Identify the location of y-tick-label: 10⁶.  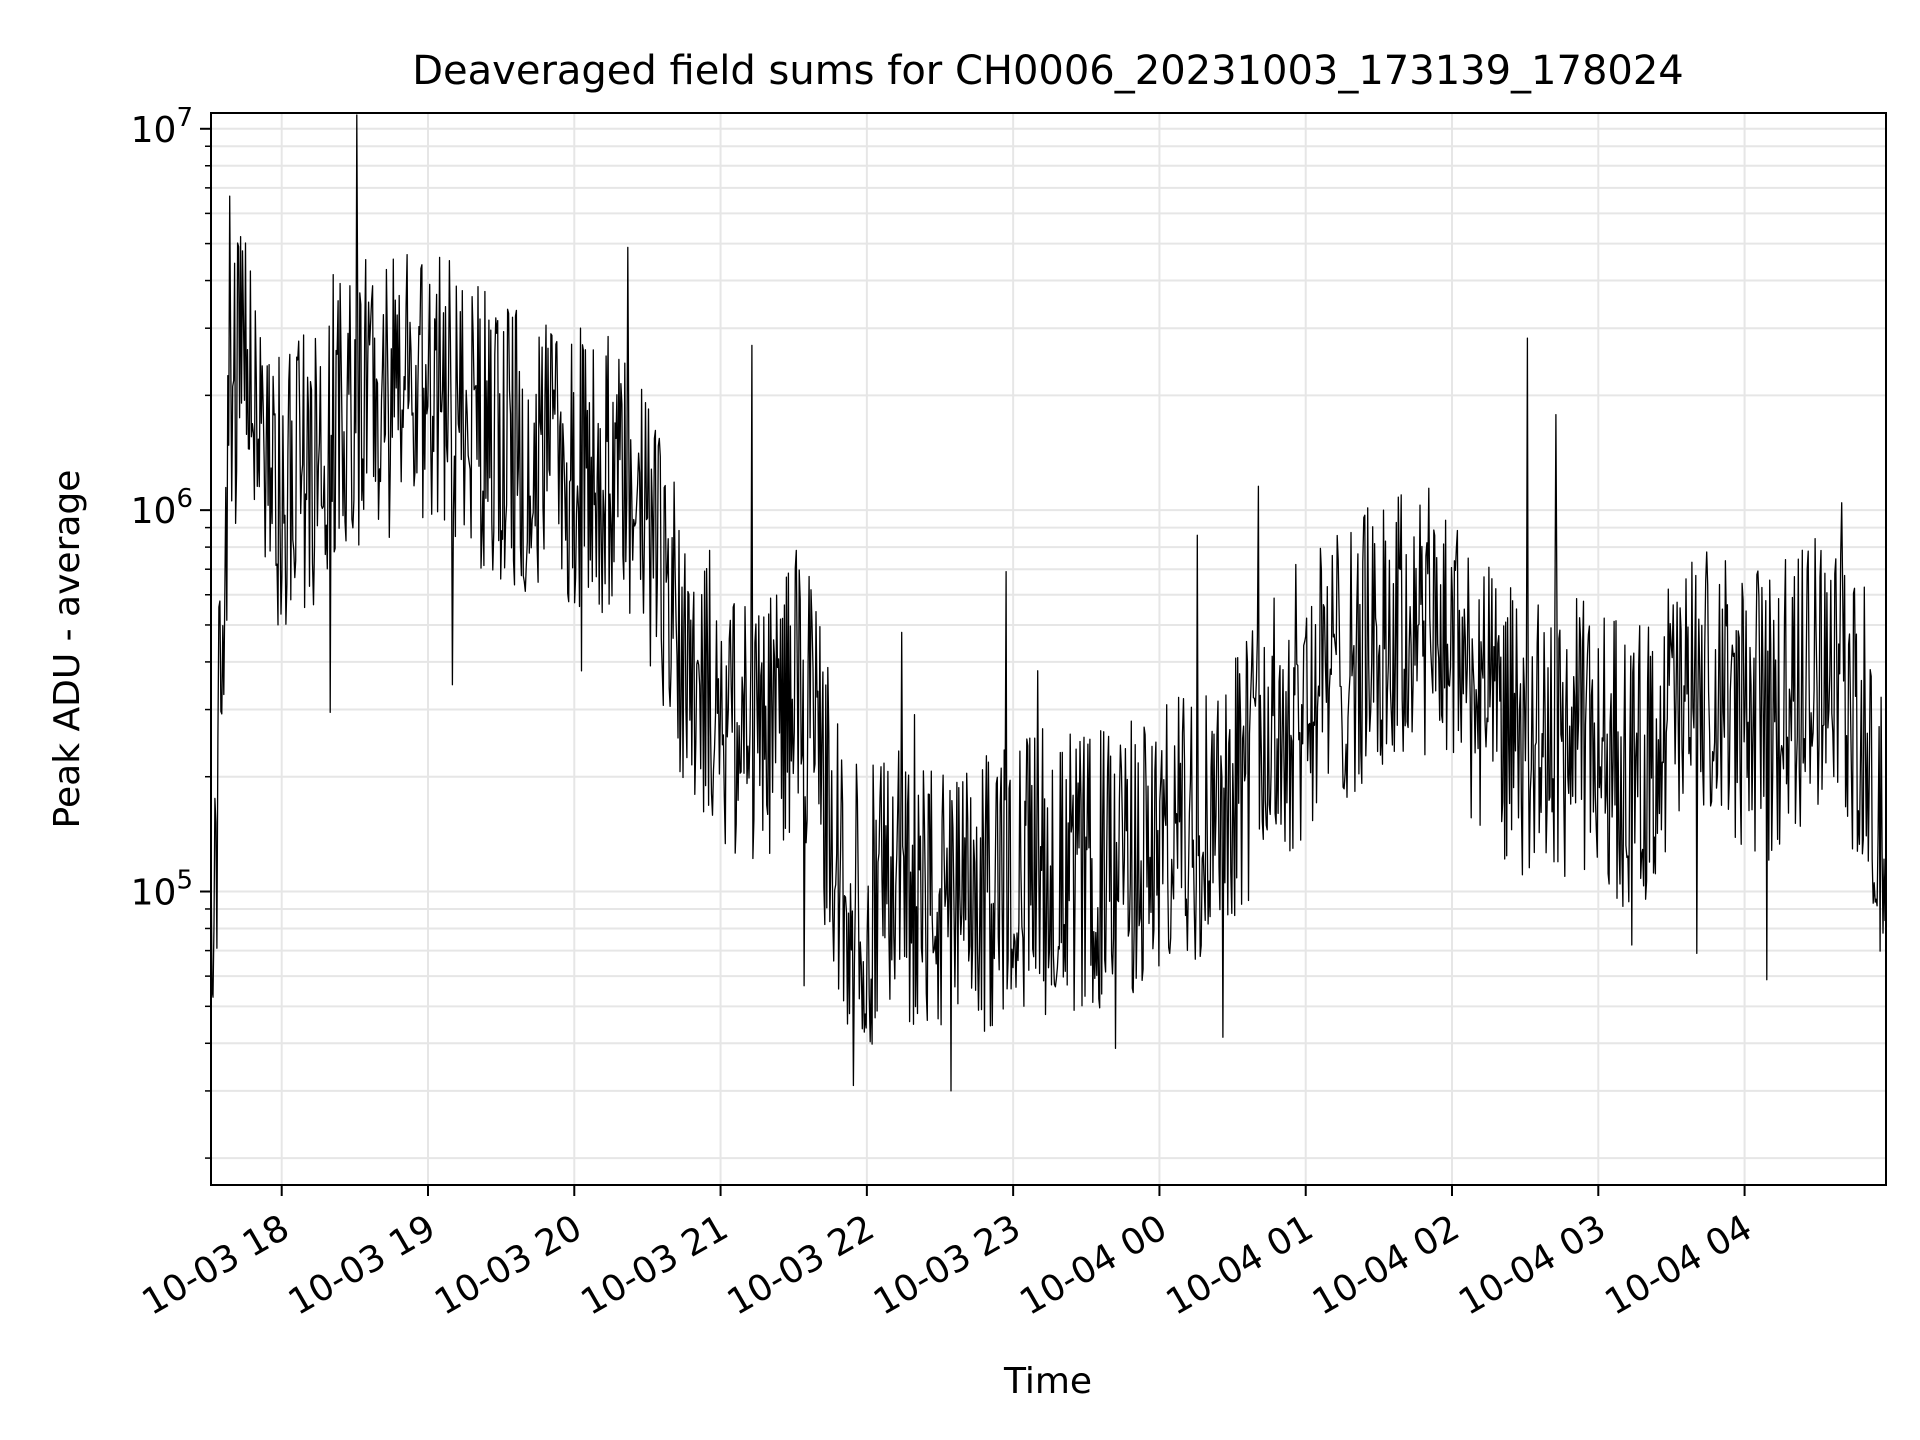
(162, 508).